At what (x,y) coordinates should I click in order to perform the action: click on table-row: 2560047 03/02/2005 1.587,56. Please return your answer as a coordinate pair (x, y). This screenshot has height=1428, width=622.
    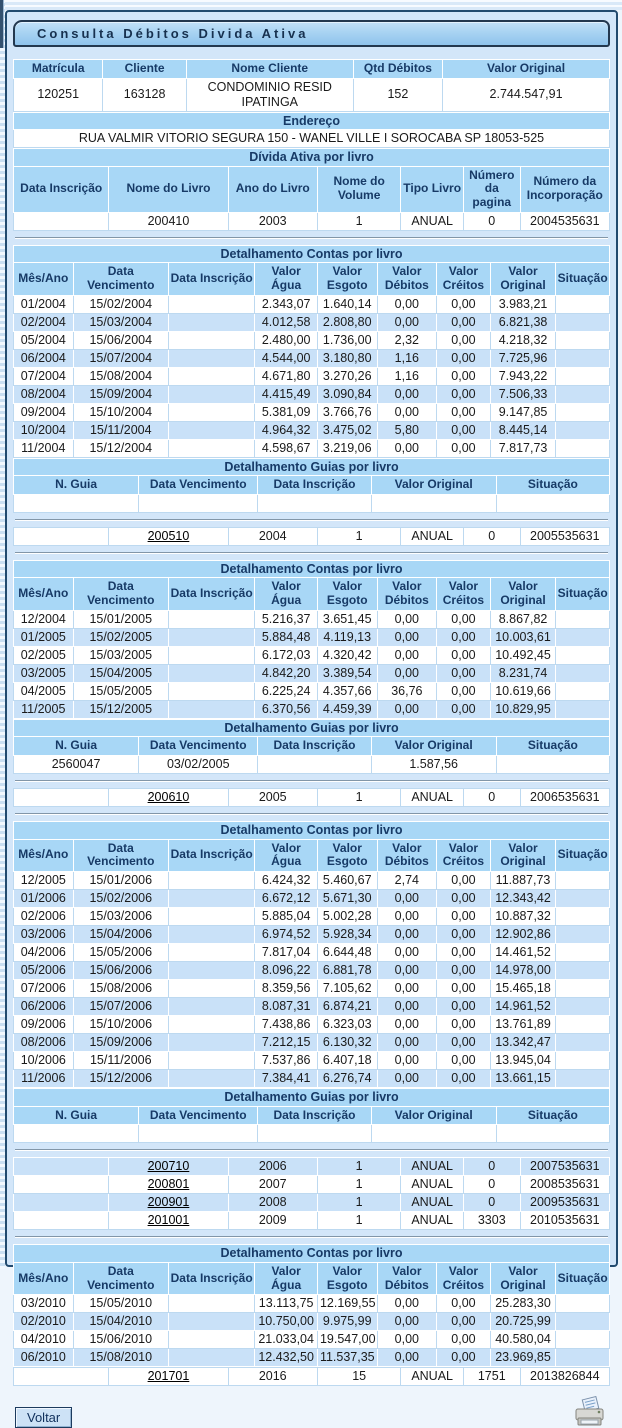
    Looking at the image, I should click on (311, 765).